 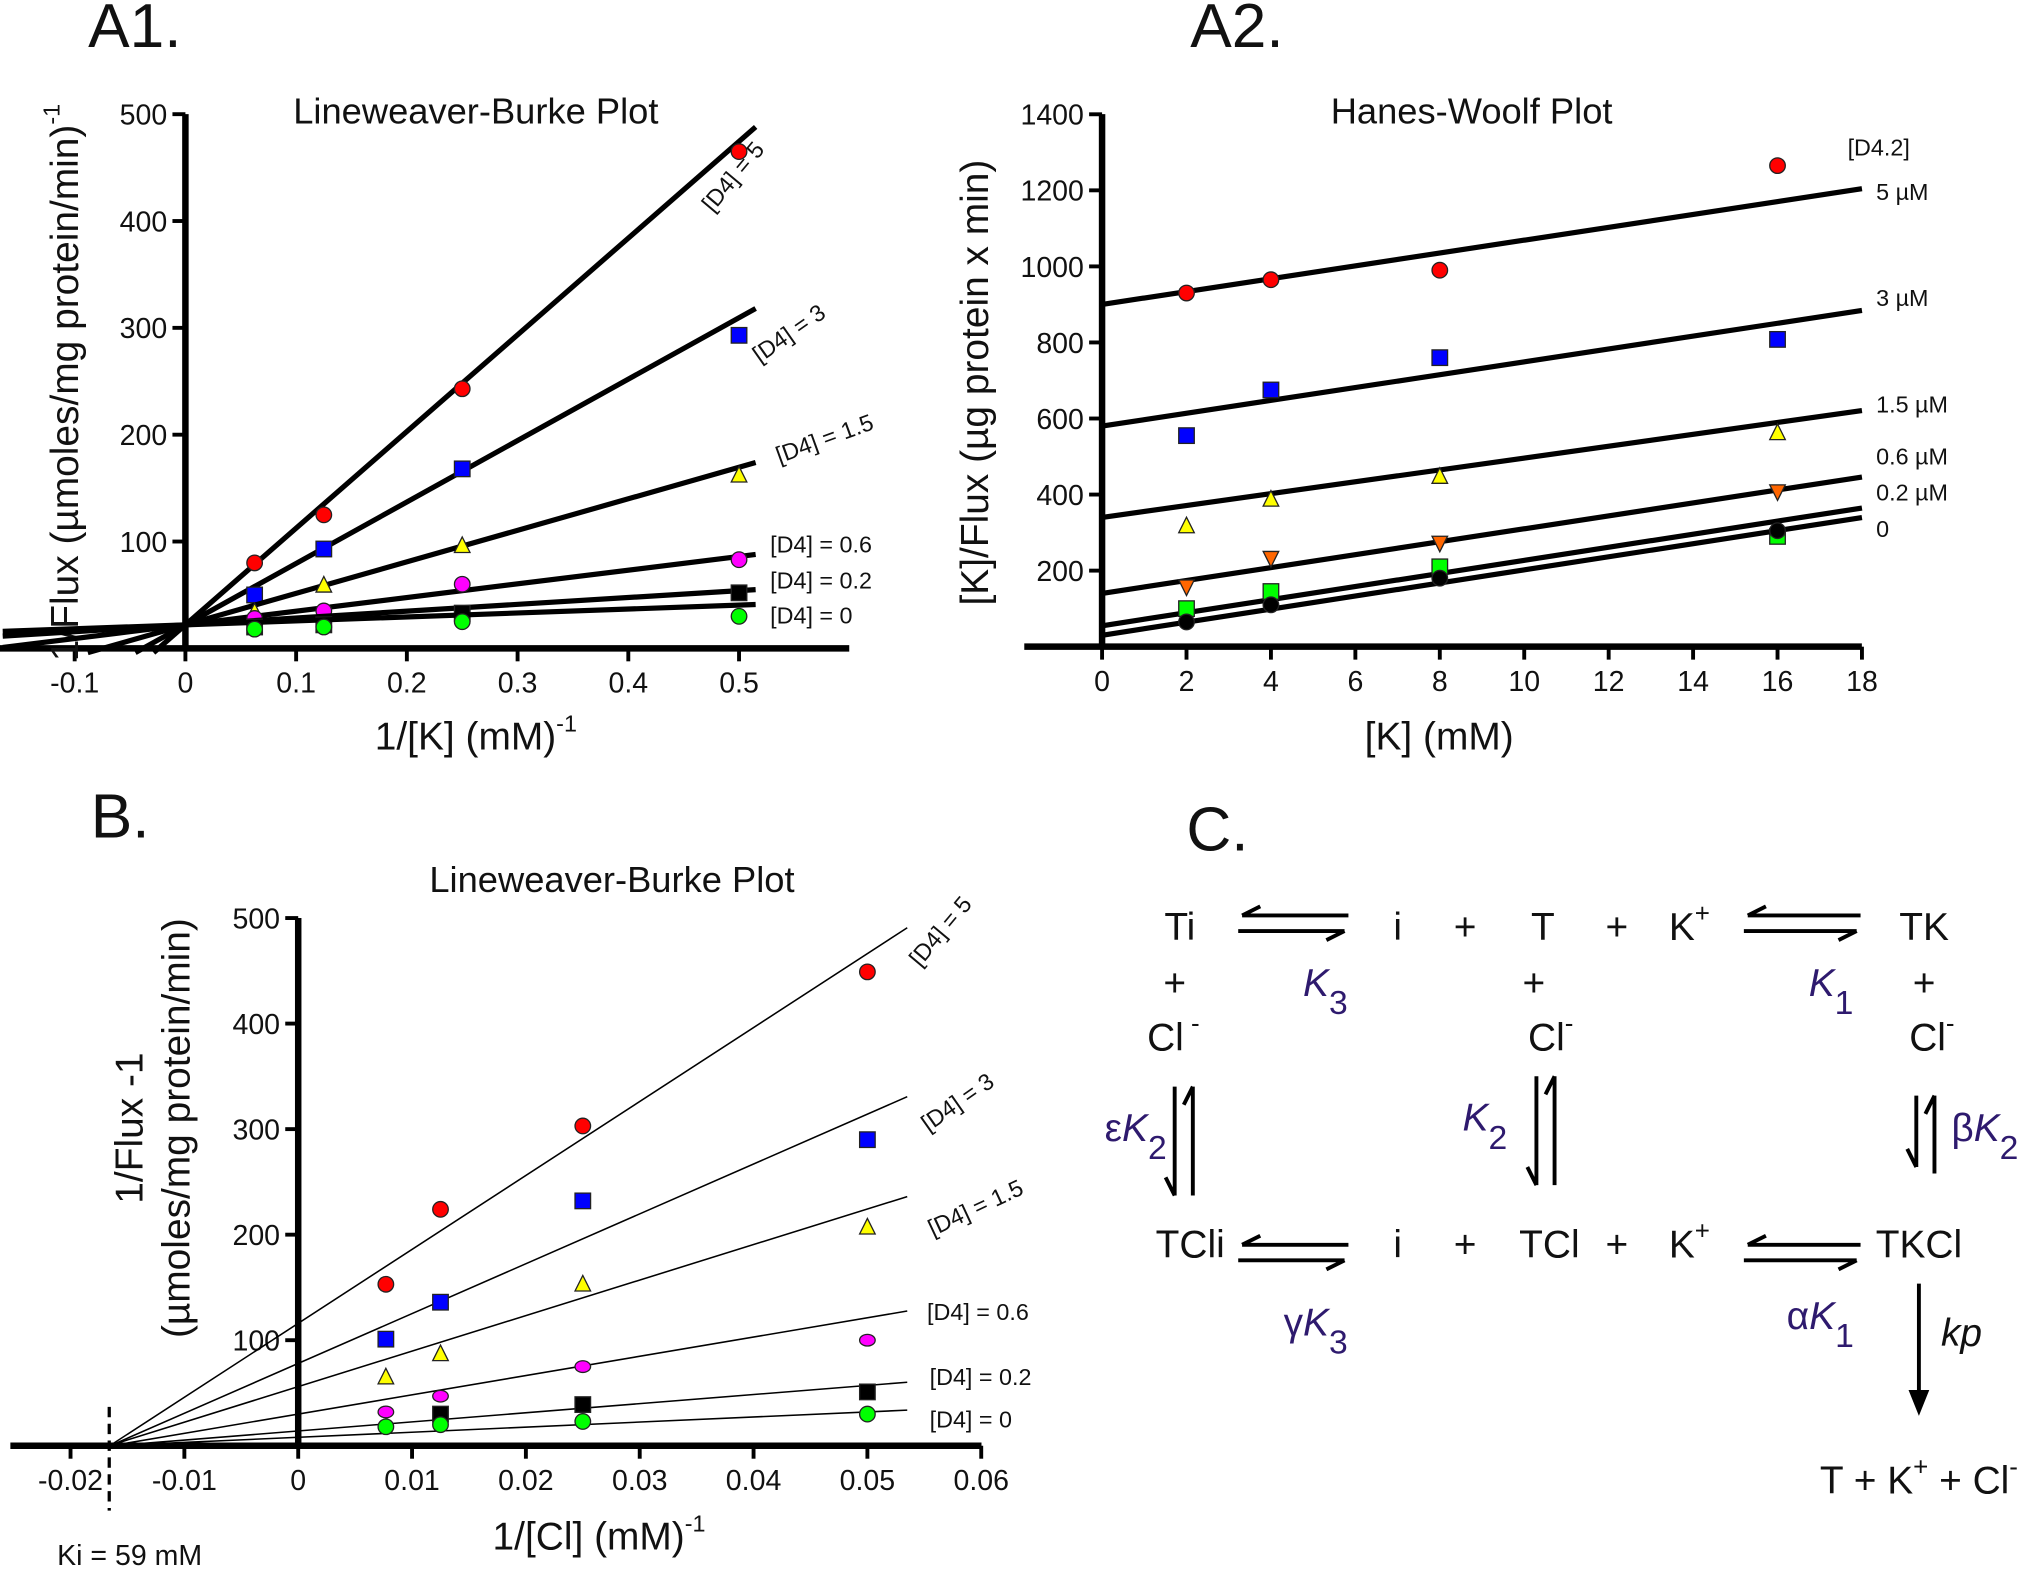 What do you see at coordinates (70, 1481) in the screenshot?
I see `x-tick-label: -0.02` at bounding box center [70, 1481].